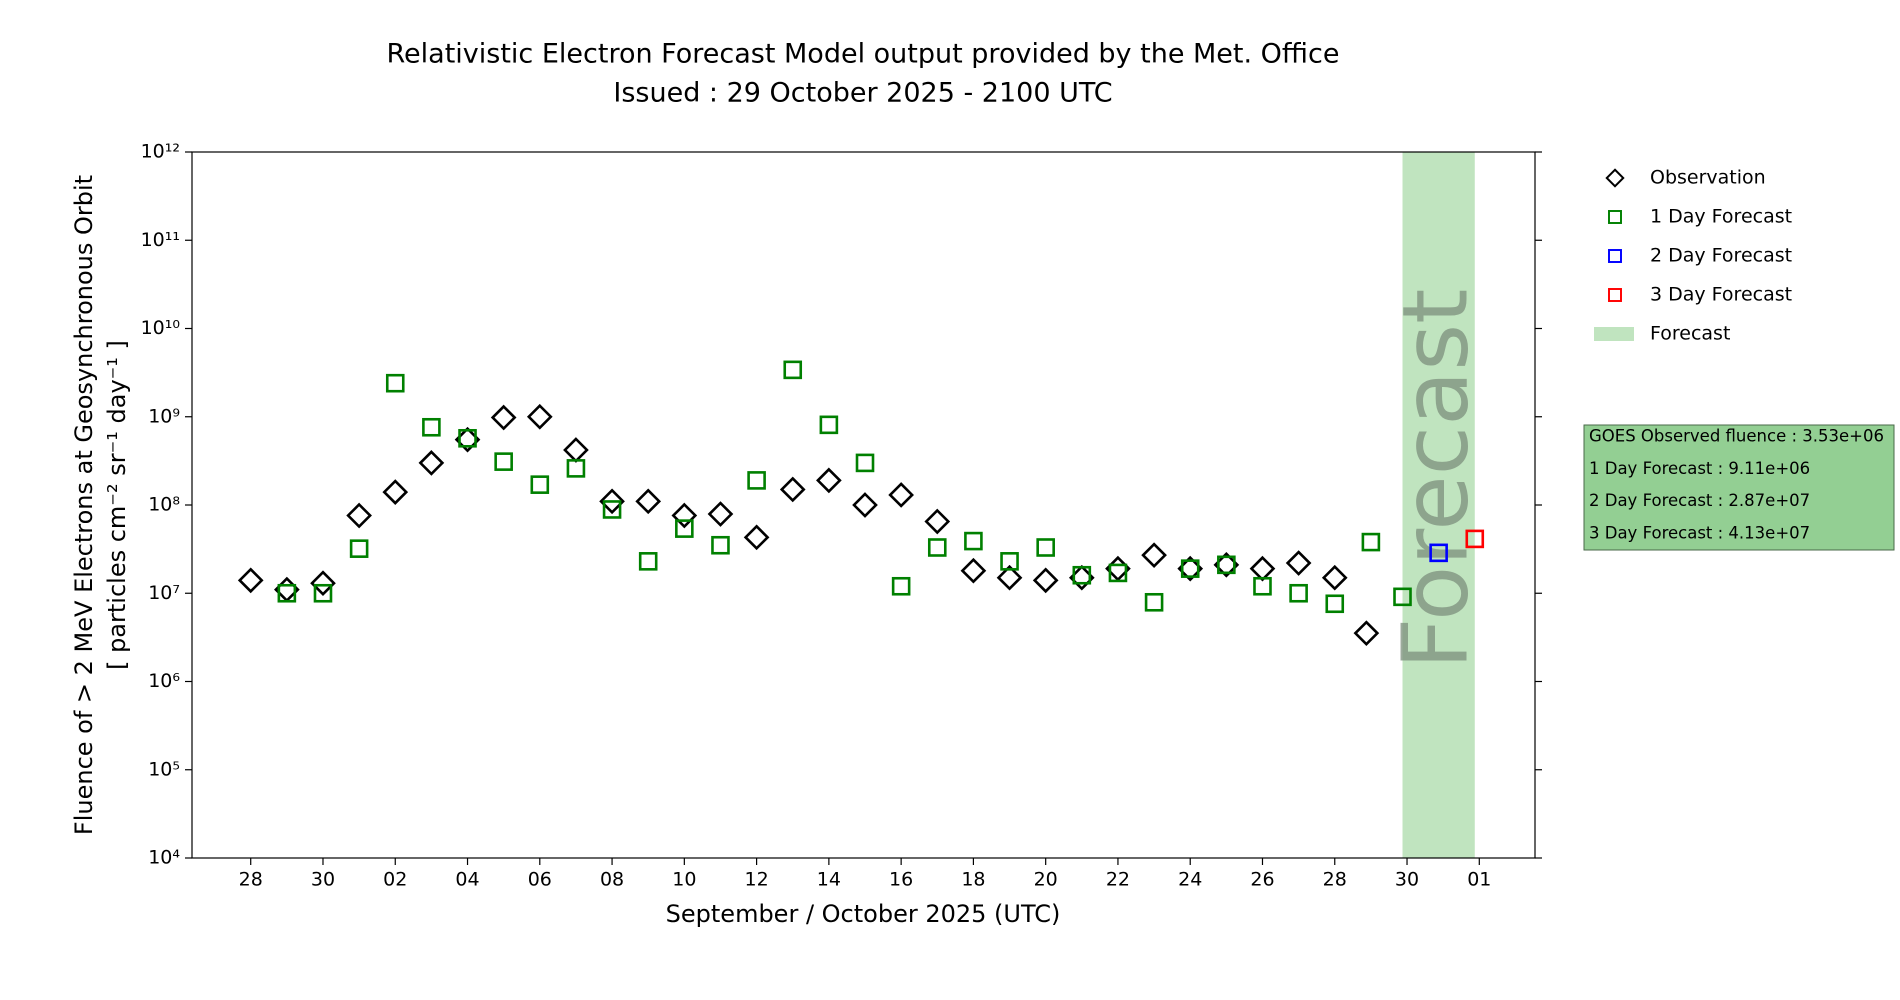 This screenshot has width=1900, height=1000. Describe the element at coordinates (117, 505) in the screenshot. I see `y-axis-label: [ particles cm⁻² sr⁻¹ day⁻¹ ]` at that location.